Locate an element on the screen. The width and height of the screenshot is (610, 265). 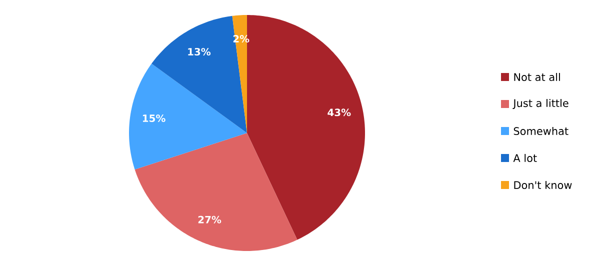
legend-label: A lot is located at coordinates (525, 158).